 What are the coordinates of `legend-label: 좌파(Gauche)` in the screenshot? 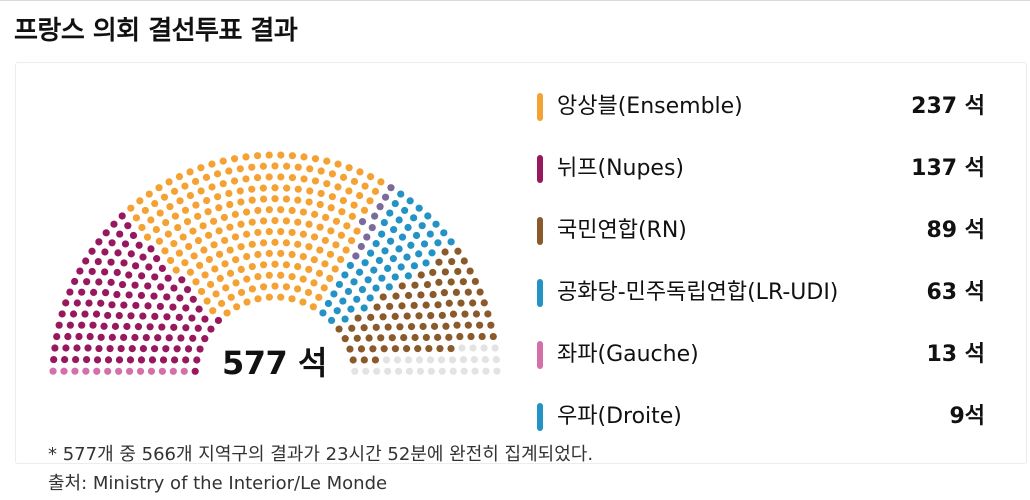 It's located at (628, 354).